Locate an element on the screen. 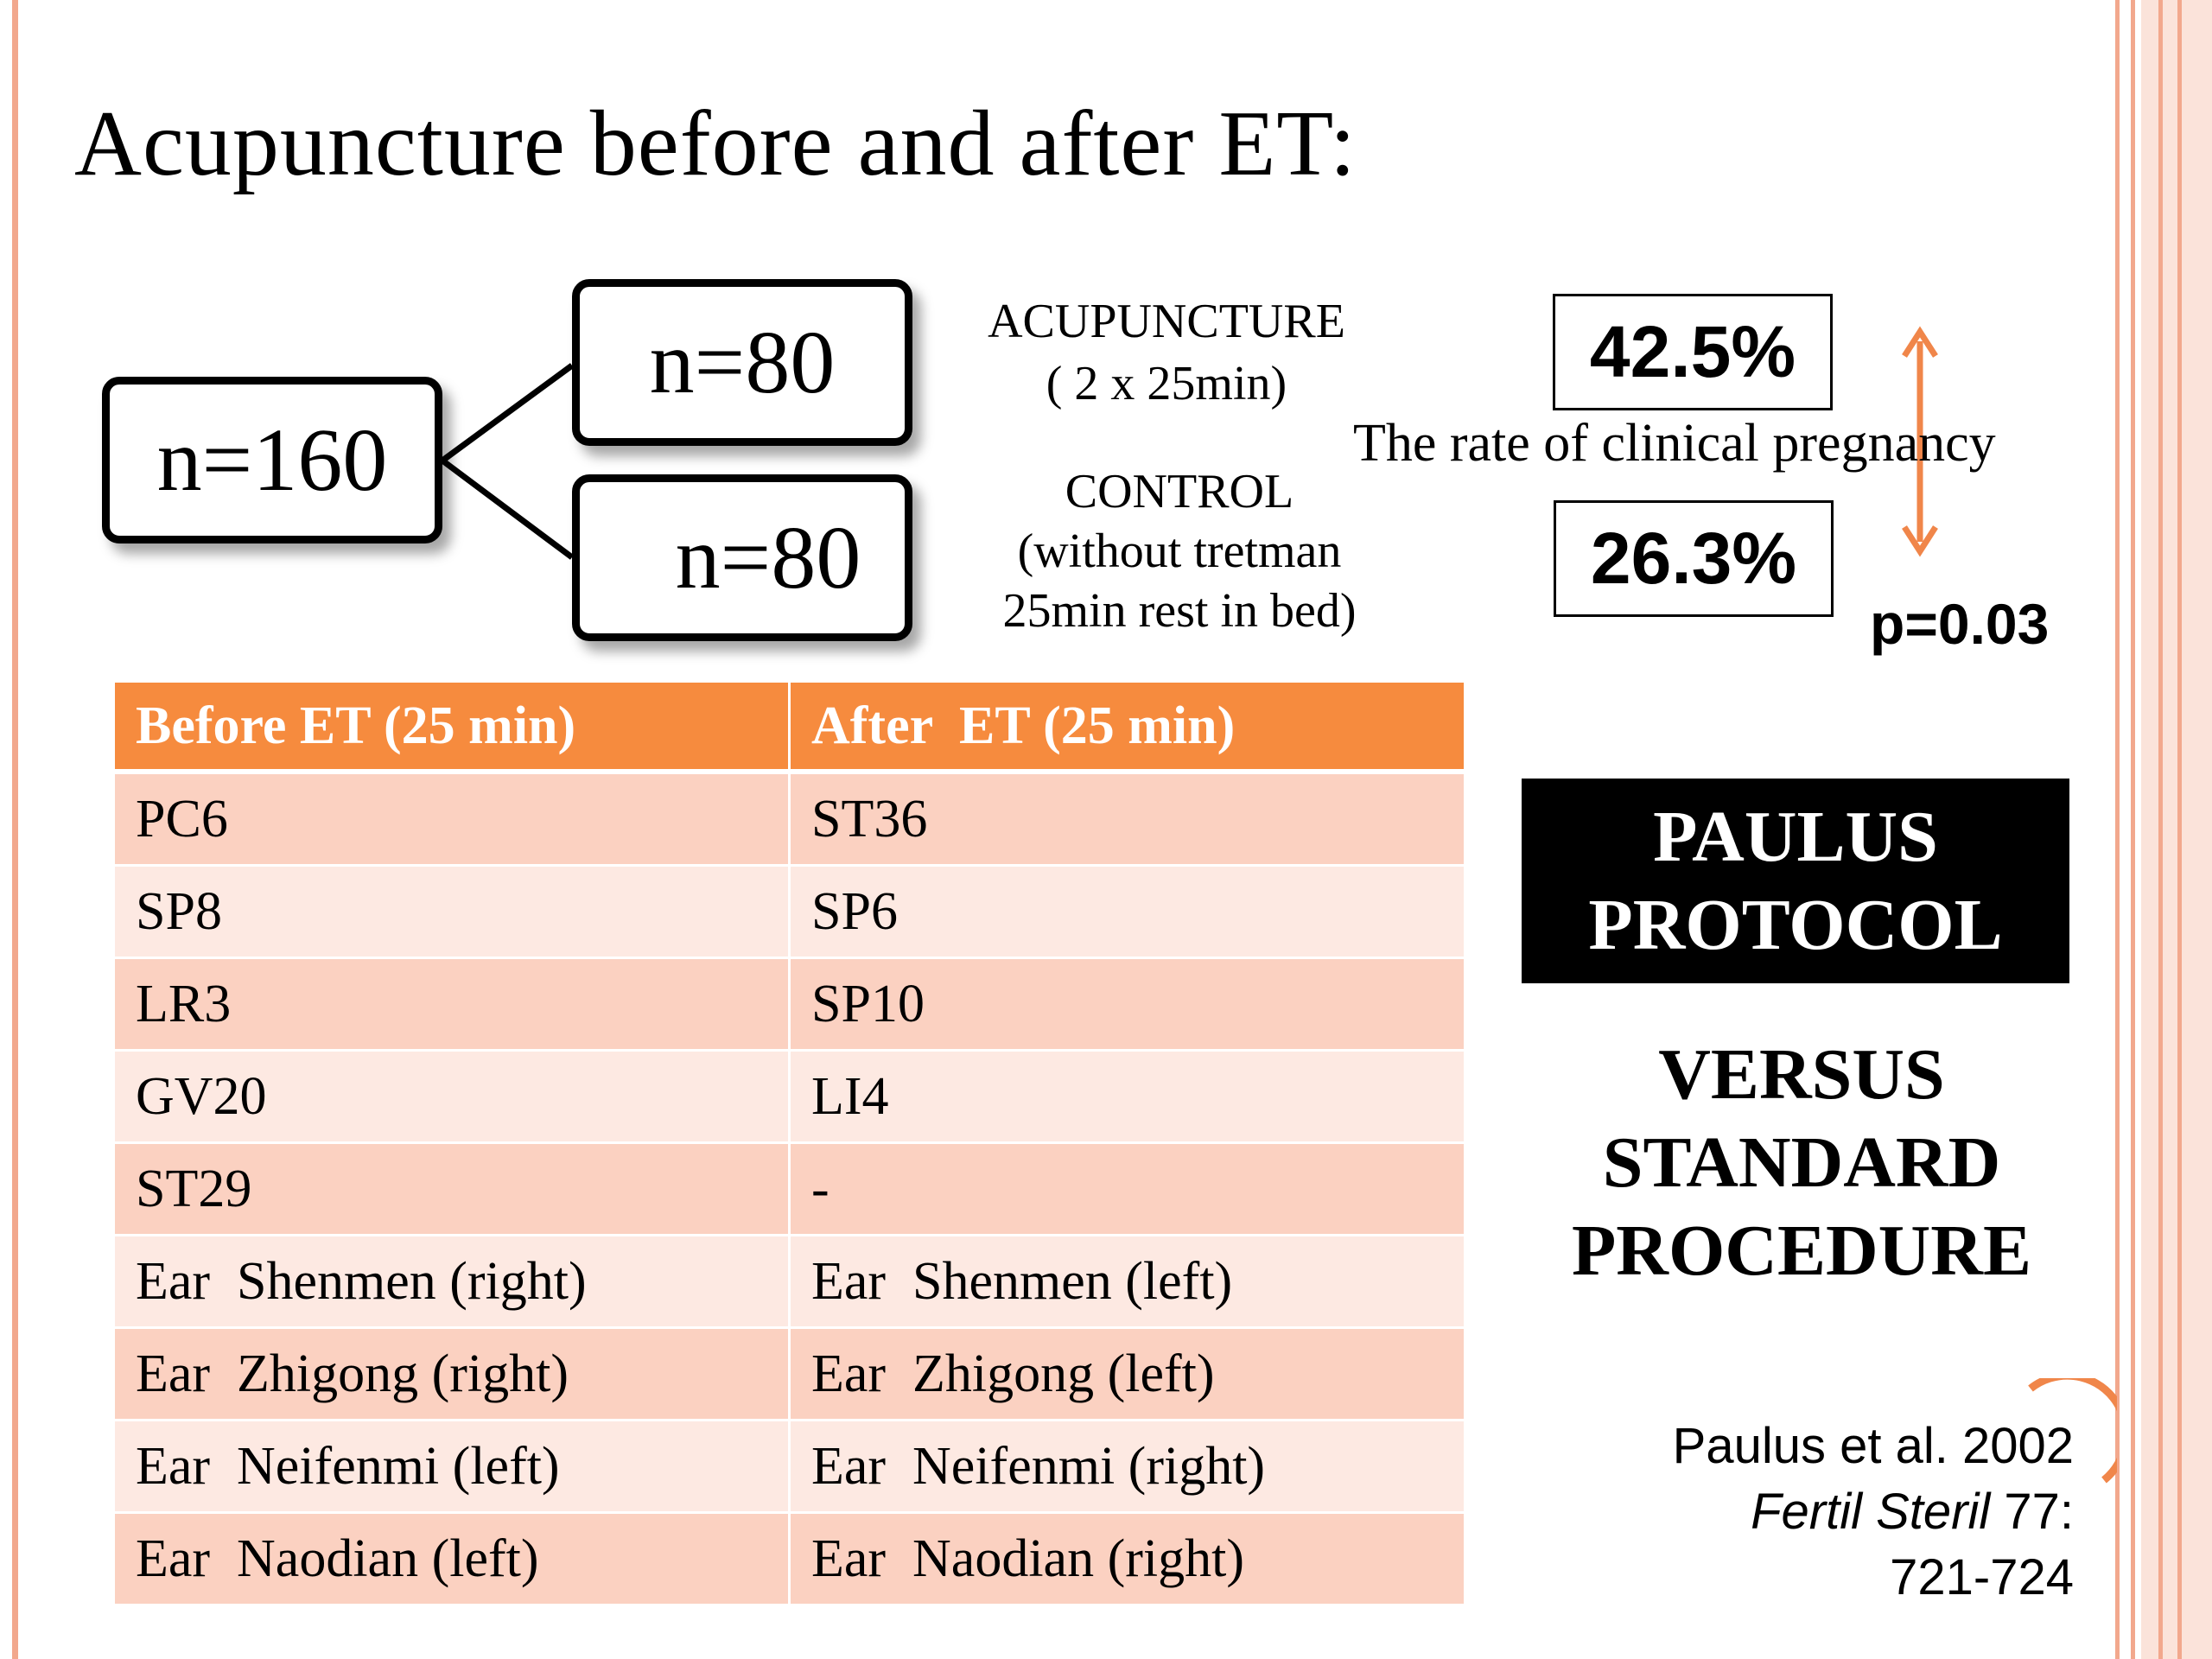 The width and height of the screenshot is (2212, 1659). table-cell: ST36 is located at coordinates (1128, 820).